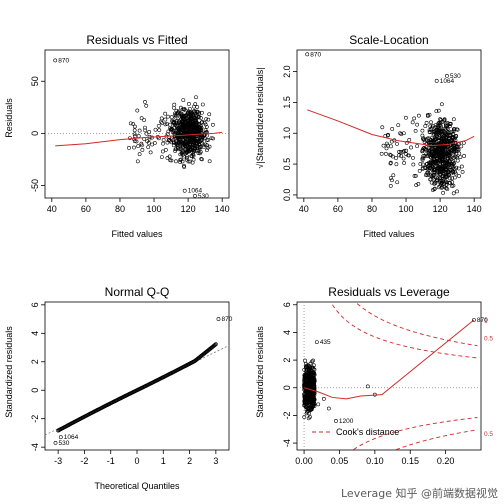 The height and width of the screenshot is (504, 504). I want to click on panel2-points, so click(423, 149).